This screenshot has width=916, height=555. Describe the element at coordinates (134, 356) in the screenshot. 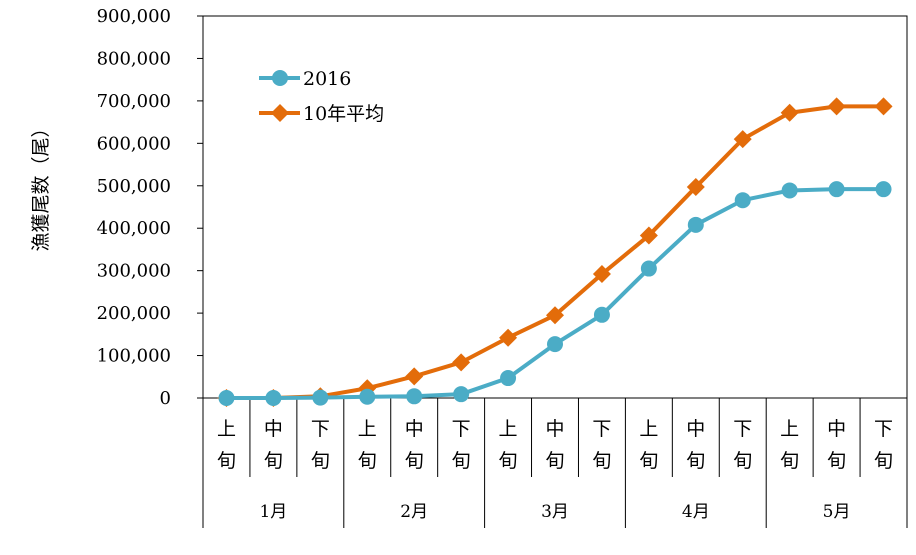

I see `y-tick-label: 100,000` at that location.